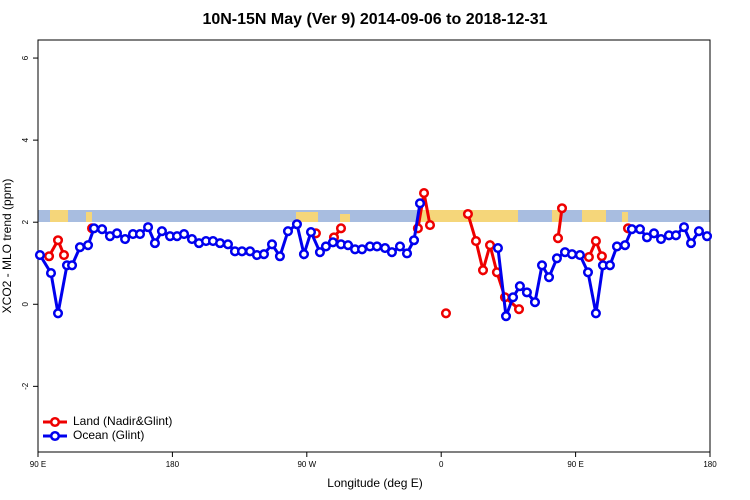 The height and width of the screenshot is (500, 750). I want to click on x-tick-label: 0, so click(441, 464).